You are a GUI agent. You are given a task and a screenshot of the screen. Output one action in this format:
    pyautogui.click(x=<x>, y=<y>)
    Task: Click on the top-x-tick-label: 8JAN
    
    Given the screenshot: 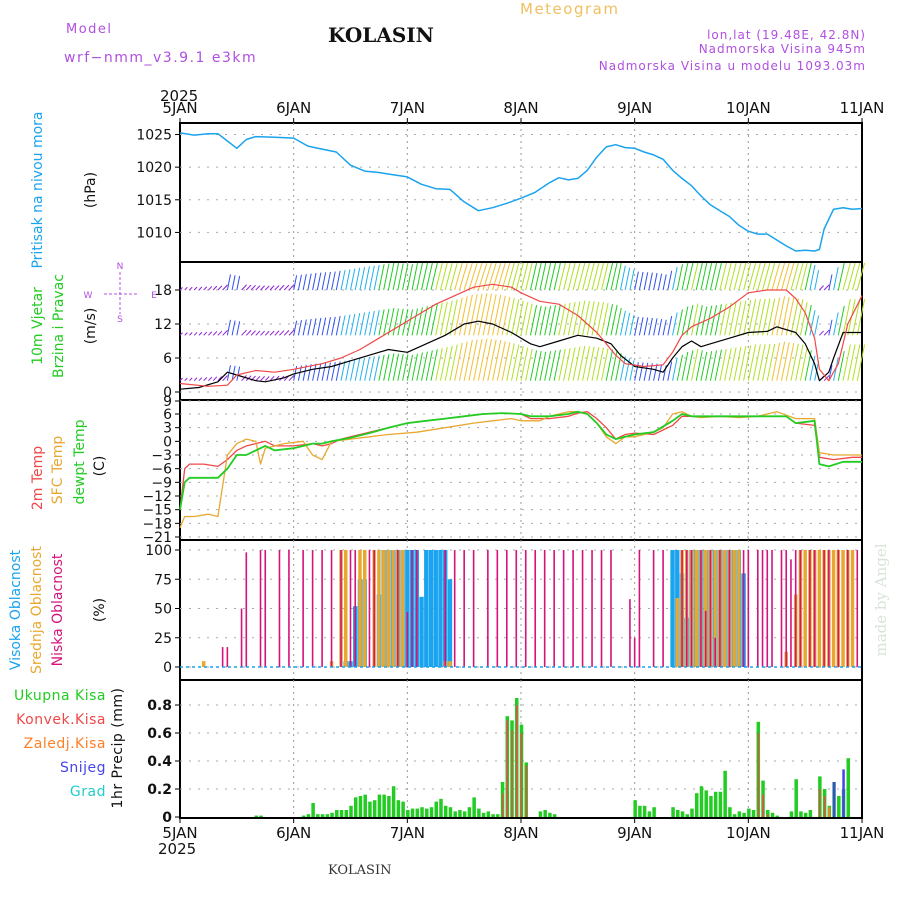 What is the action you would take?
    pyautogui.click(x=520, y=108)
    